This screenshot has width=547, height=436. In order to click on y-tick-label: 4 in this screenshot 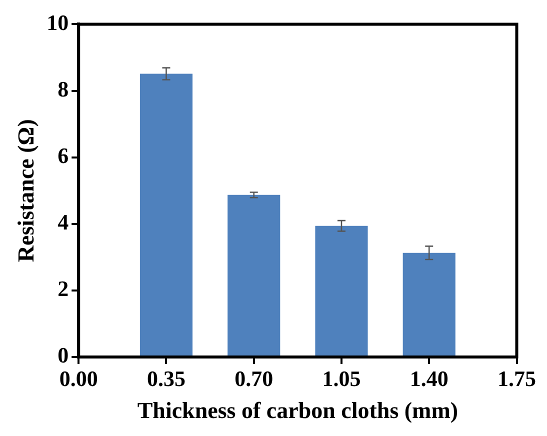, I will do `click(63, 222)`.